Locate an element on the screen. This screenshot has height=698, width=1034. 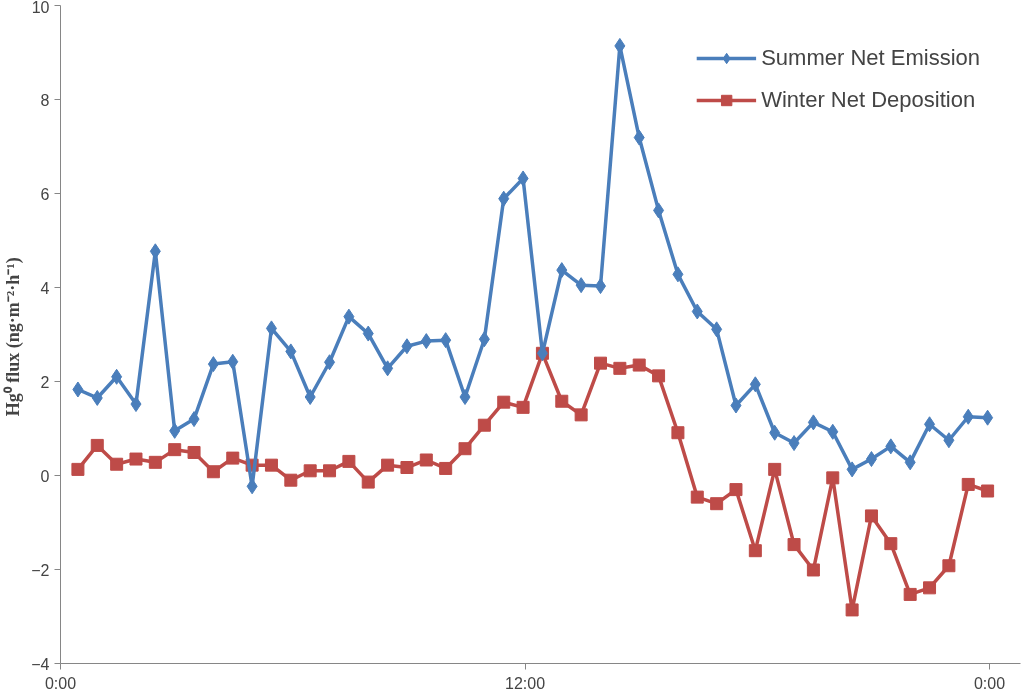
legend-label: Summer Net Emission is located at coordinates (870, 58).